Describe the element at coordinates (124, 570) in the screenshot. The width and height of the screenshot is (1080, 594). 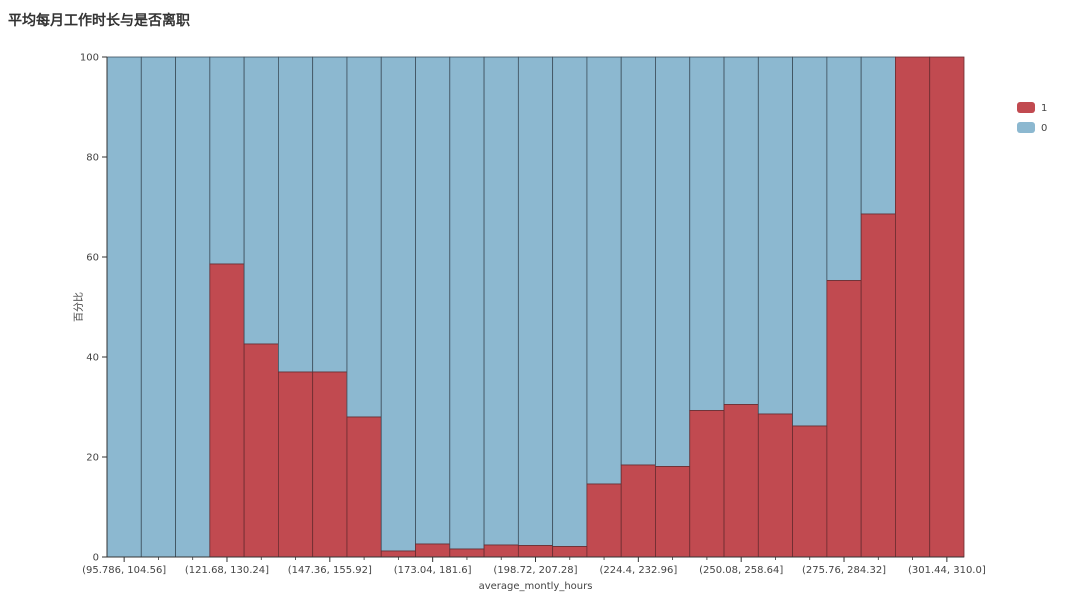
I see `x-tick-label-0: (95.786, 104.56]` at that location.